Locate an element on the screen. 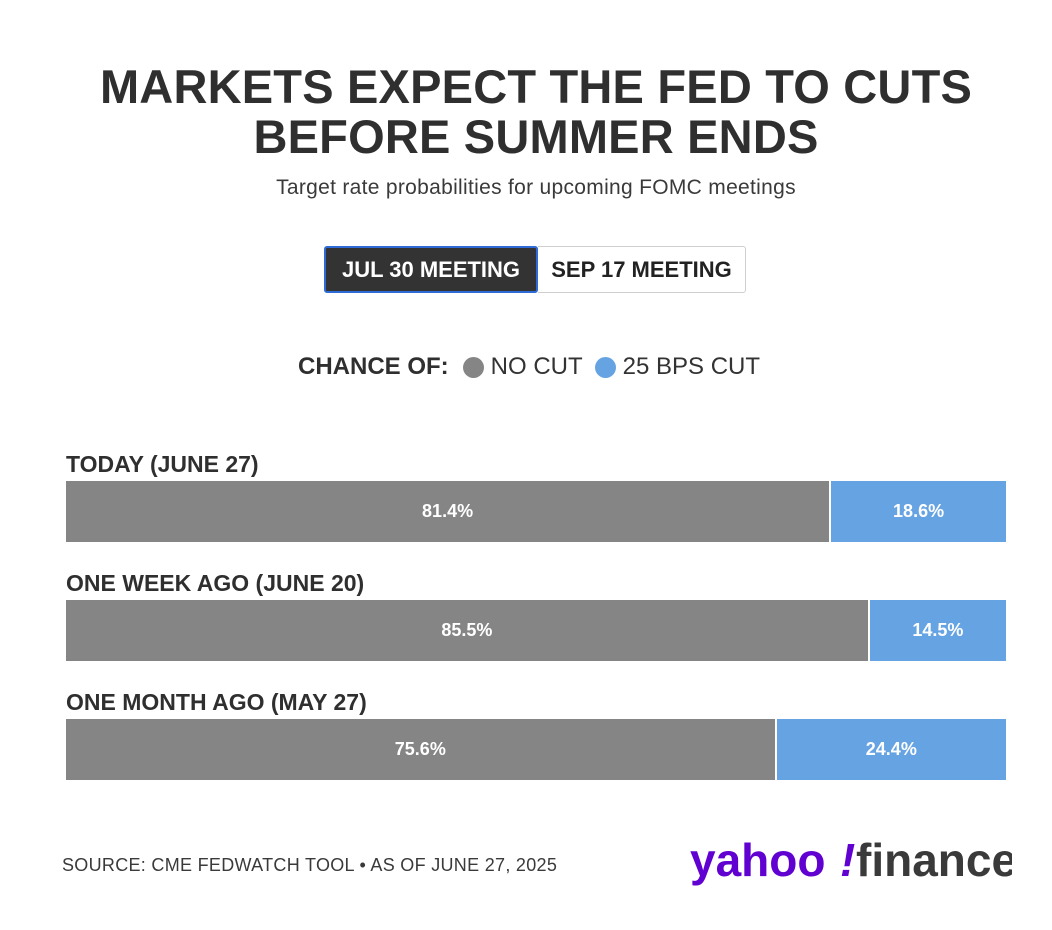  legend-lead: CHANCE OF: is located at coordinates (373, 366).